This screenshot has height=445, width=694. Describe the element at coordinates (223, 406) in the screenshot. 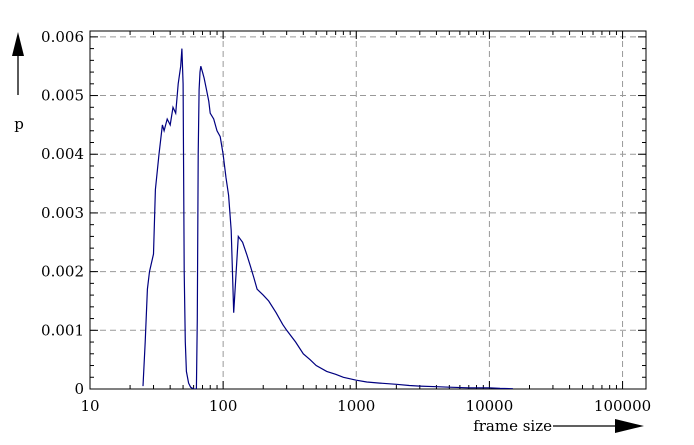

I see `x-tick-label: 100` at that location.